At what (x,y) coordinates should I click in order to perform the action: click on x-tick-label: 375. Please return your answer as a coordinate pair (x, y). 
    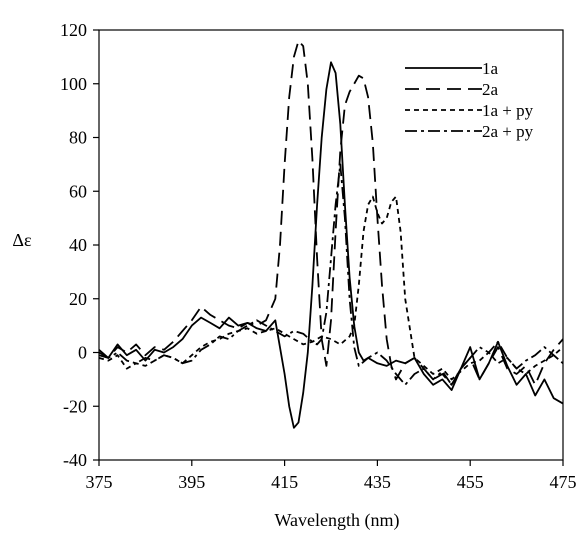
    Looking at the image, I should click on (99, 482).